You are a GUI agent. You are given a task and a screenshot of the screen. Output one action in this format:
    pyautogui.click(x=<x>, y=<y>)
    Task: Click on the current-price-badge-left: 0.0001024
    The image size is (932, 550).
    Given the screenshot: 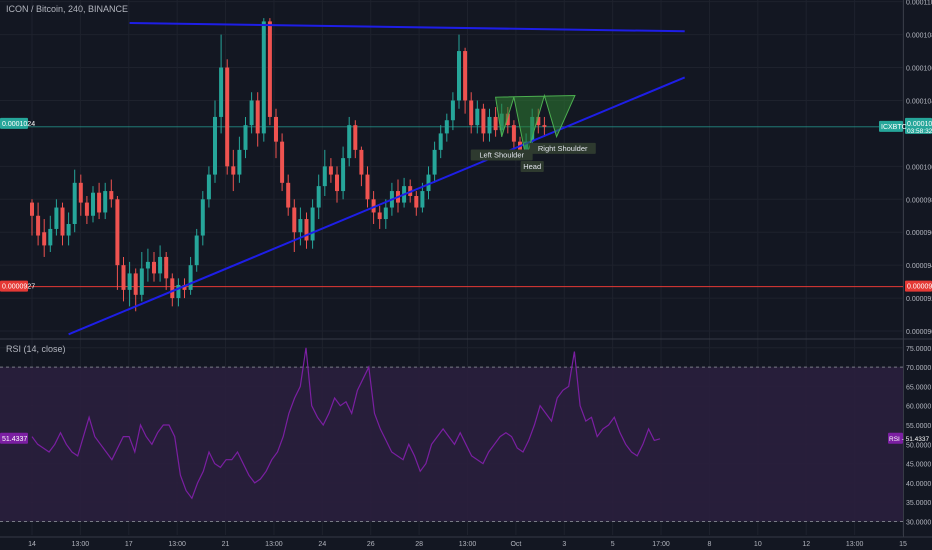 What is the action you would take?
    pyautogui.click(x=18, y=124)
    